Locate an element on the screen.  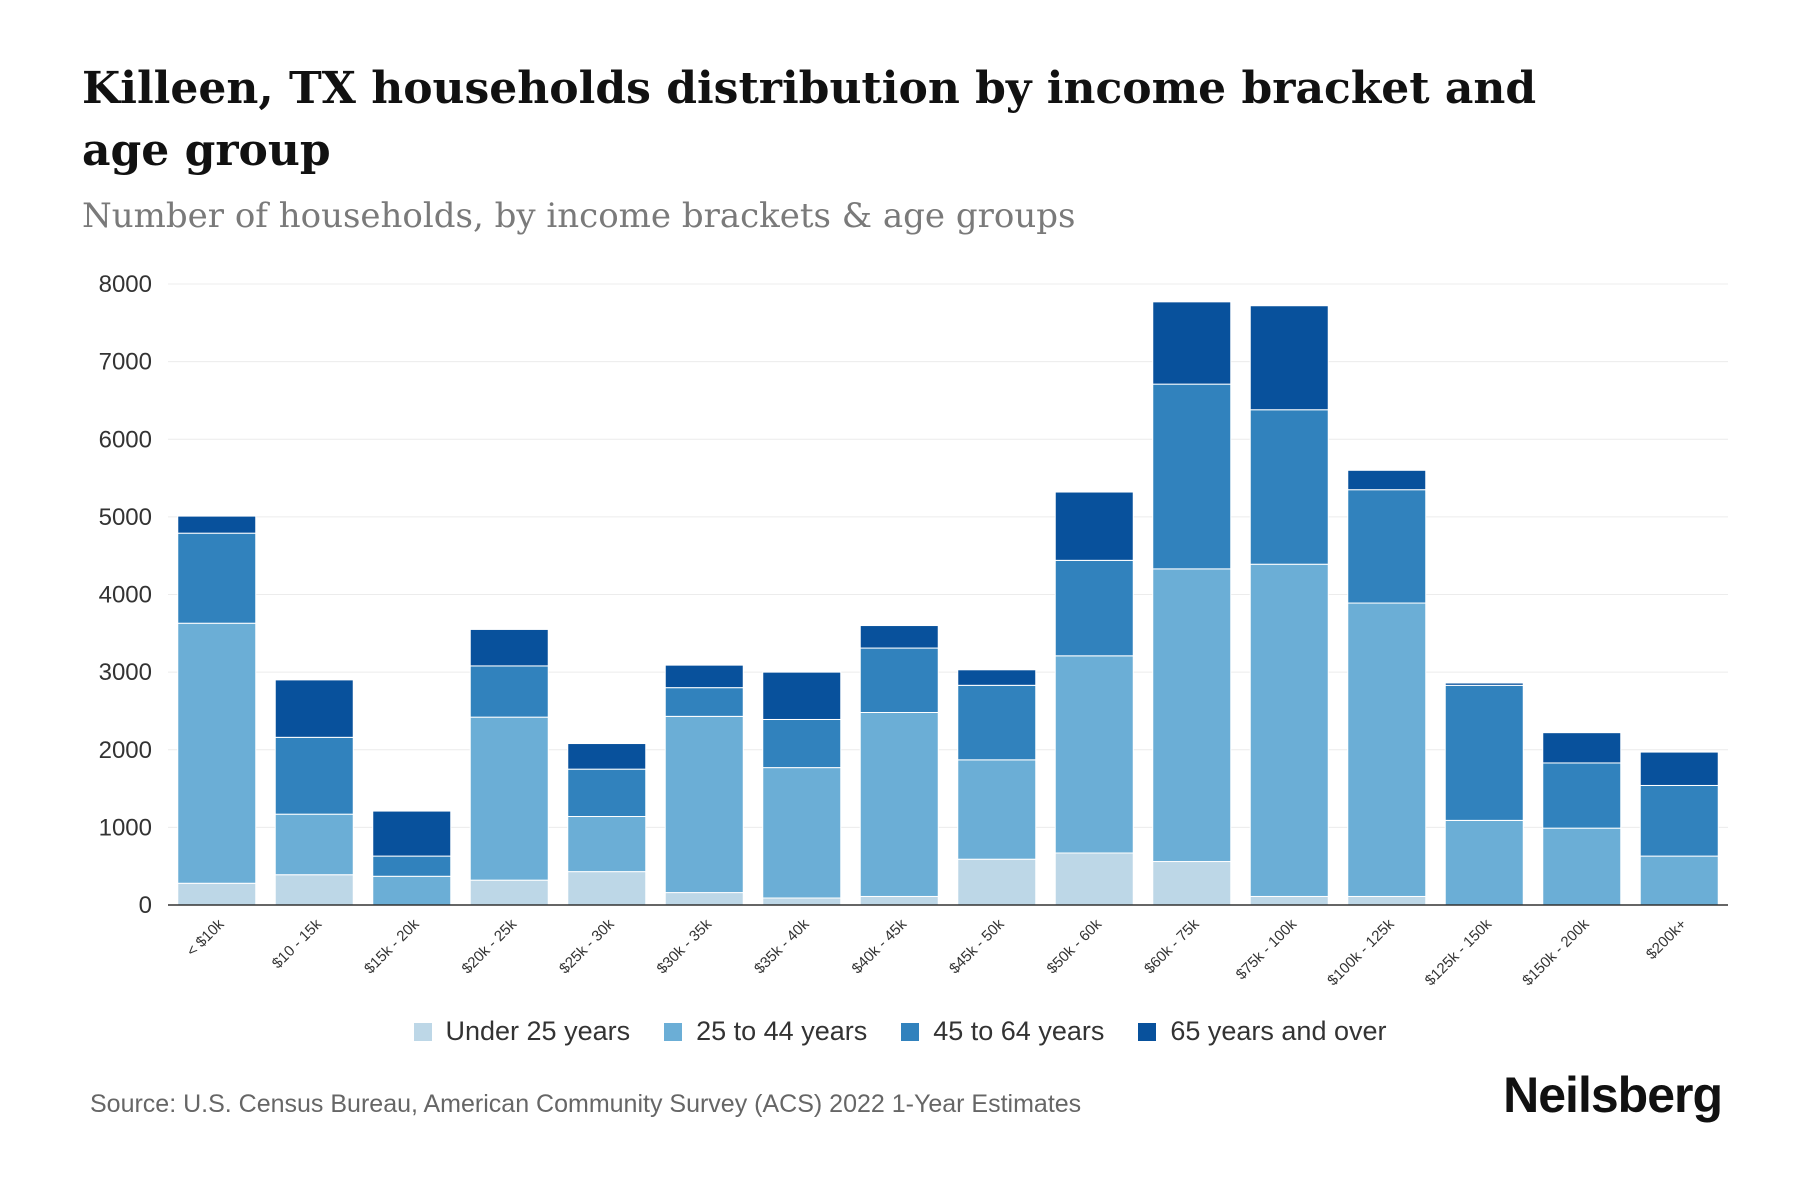
x-tick-label: $35k - 40k is located at coordinates (782, 946).